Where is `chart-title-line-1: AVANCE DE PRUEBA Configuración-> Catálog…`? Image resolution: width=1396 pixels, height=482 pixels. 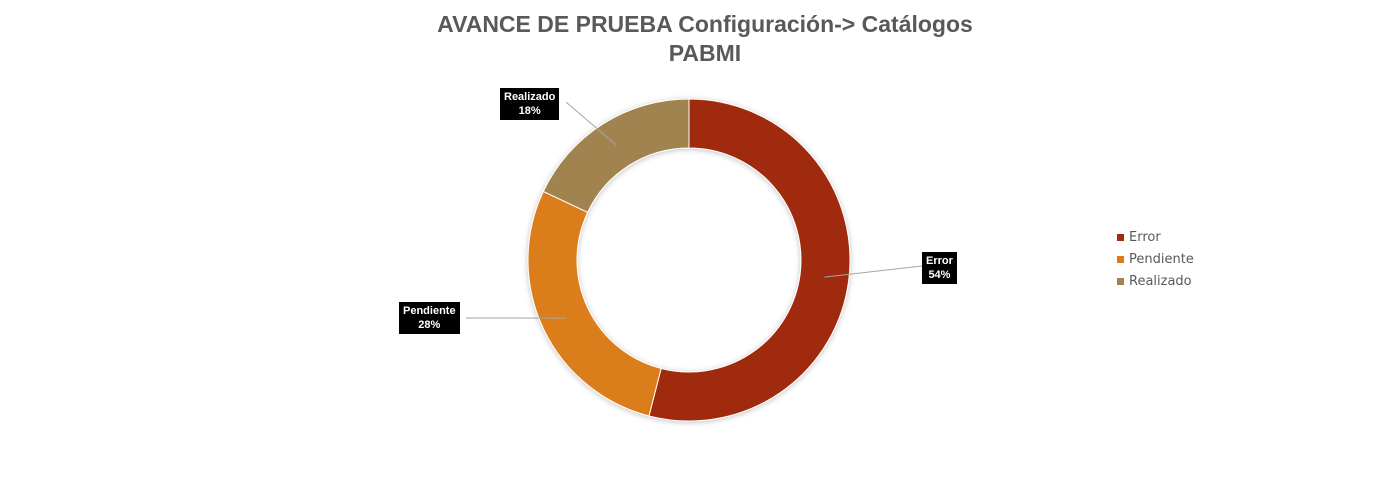 chart-title-line-1: AVANCE DE PRUEBA Configuración-> Catálog… is located at coordinates (705, 24).